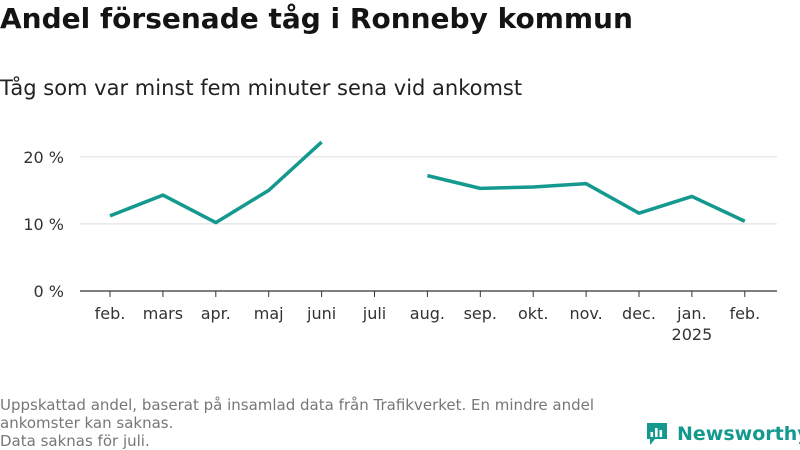 Image resolution: width=800 pixels, height=450 pixels. What do you see at coordinates (533, 313) in the screenshot?
I see `x-tick-label: okt.` at bounding box center [533, 313].